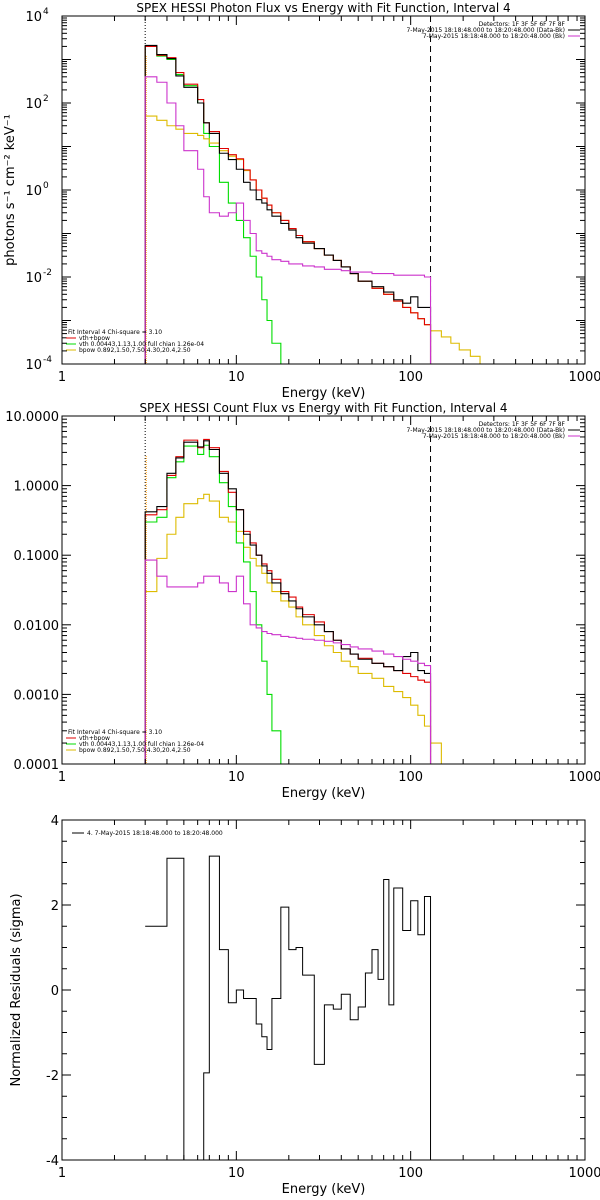 The height and width of the screenshot is (1200, 600). What do you see at coordinates (46, 186) in the screenshot?
I see `y-tick-exp: 0` at bounding box center [46, 186].